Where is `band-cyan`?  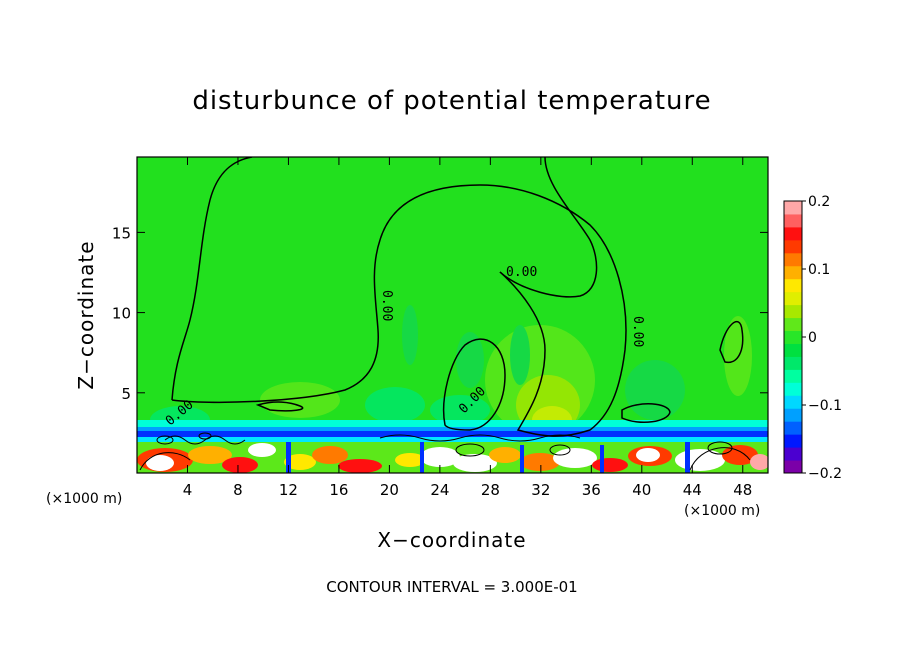 band-cyan is located at coordinates (452, 425).